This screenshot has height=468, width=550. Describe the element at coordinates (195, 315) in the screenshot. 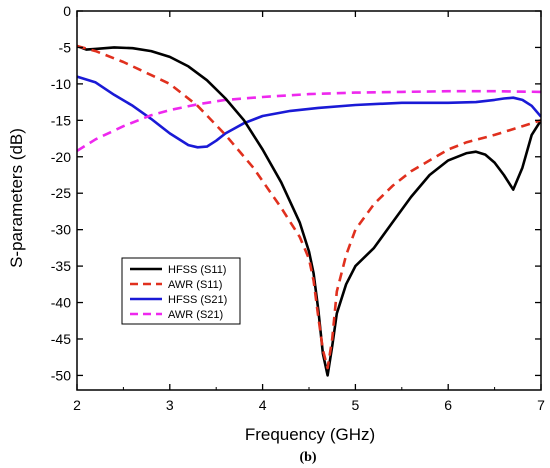

I see `legend-label-awr-s21: AWR (S21)` at that location.